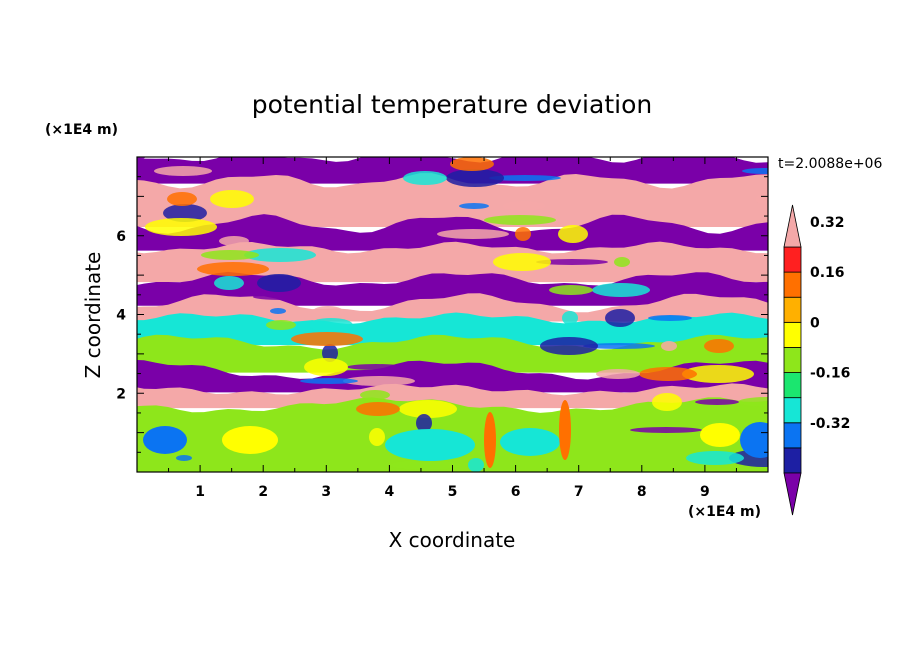  What do you see at coordinates (830, 323) in the screenshot?
I see `colorbar-labels: -0.32 -0.16 0 0.16 0.32` at bounding box center [830, 323].